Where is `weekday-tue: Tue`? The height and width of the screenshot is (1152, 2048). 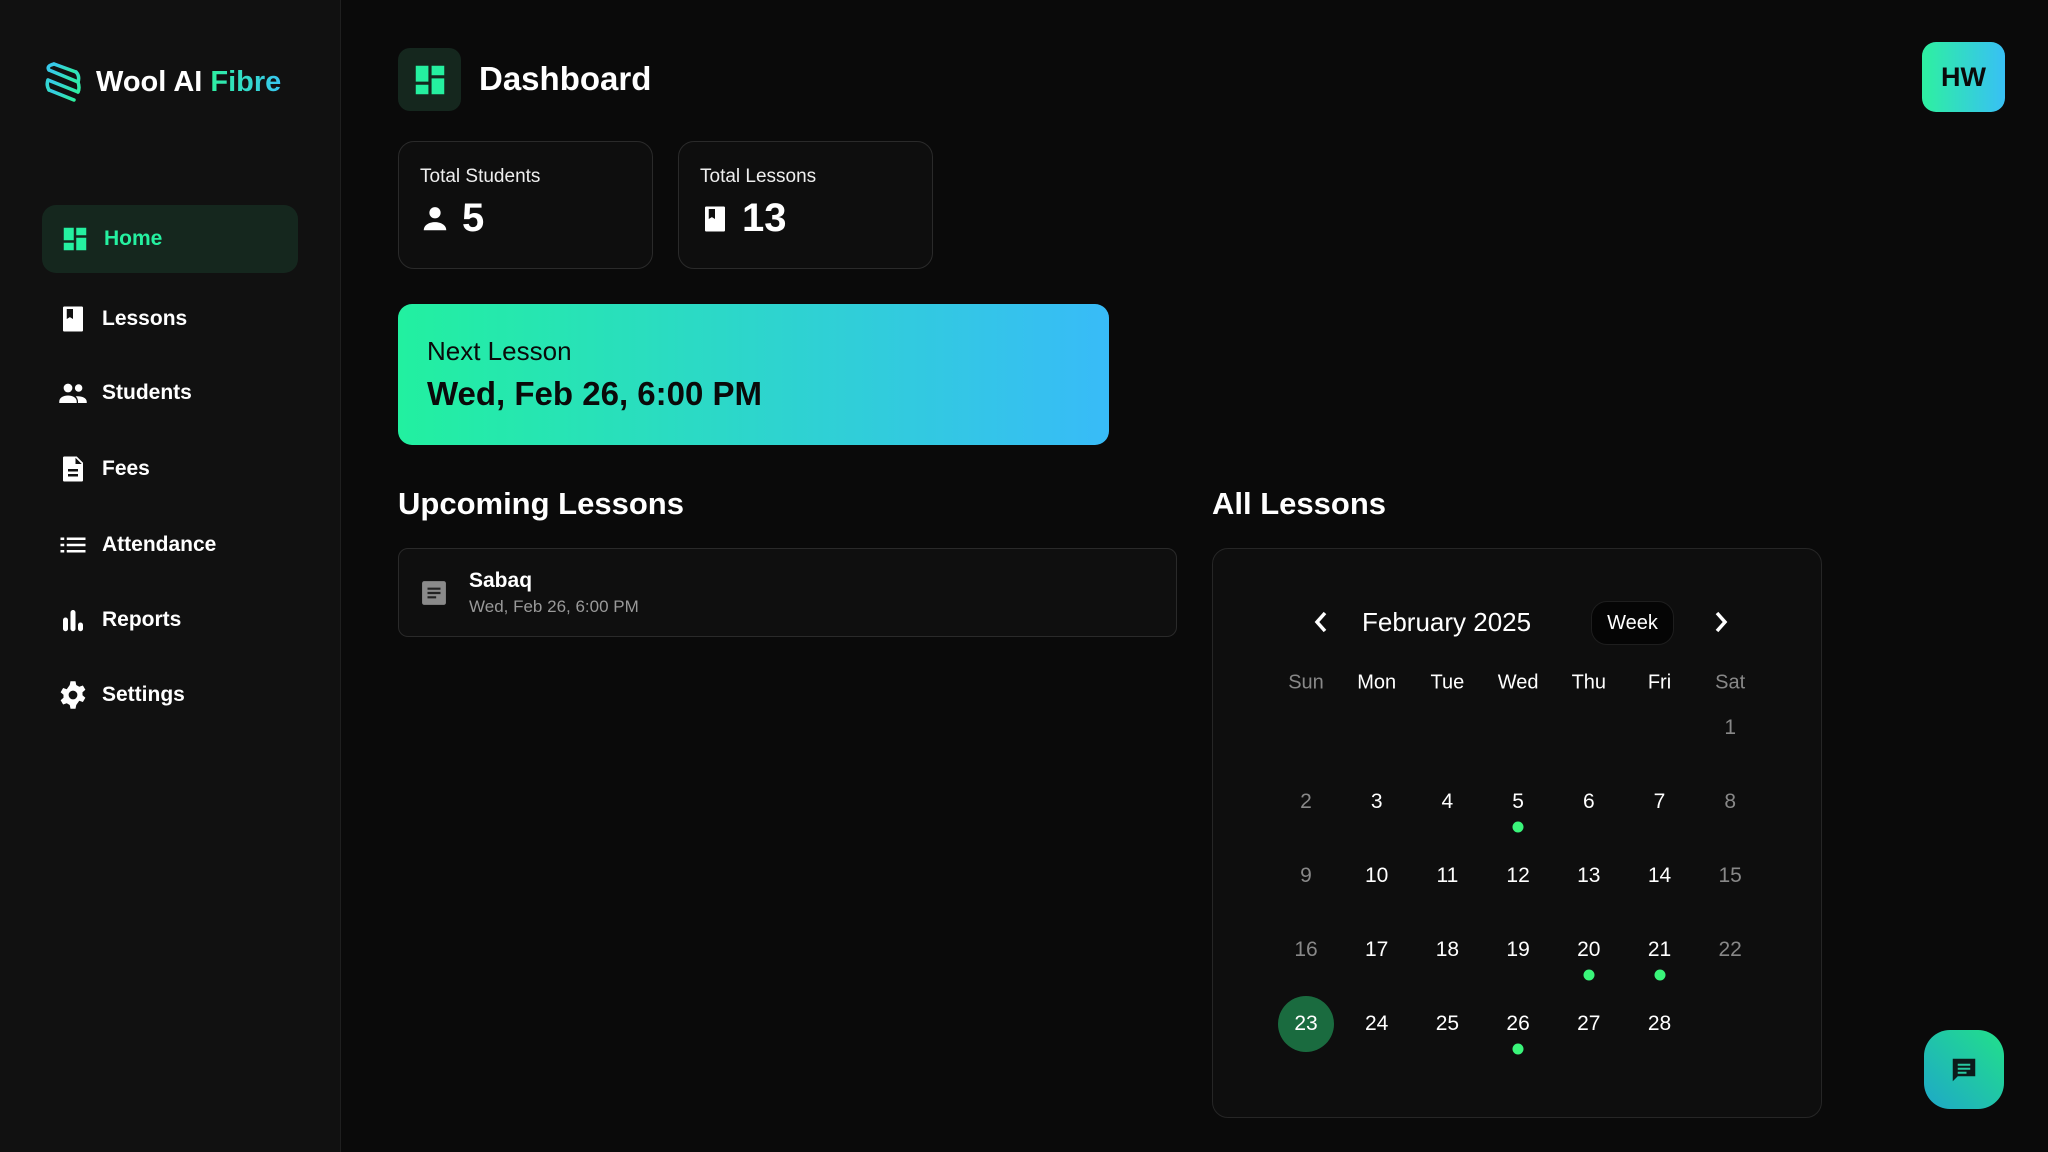 weekday-tue: Tue is located at coordinates (1447, 682).